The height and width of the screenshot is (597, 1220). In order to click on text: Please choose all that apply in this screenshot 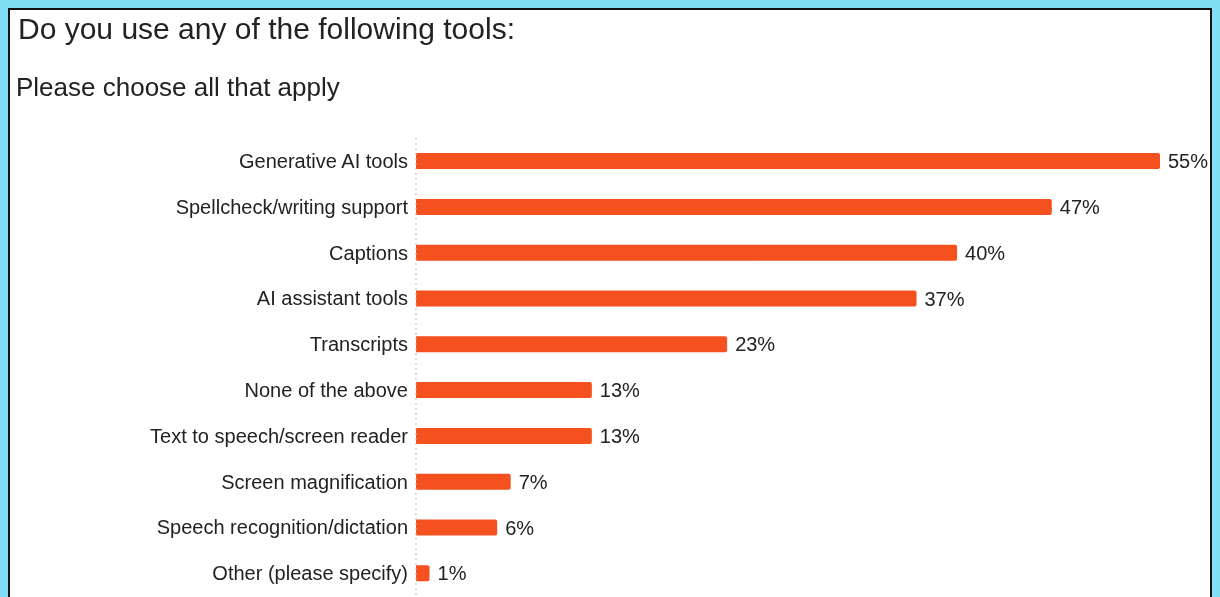, I will do `click(178, 87)`.